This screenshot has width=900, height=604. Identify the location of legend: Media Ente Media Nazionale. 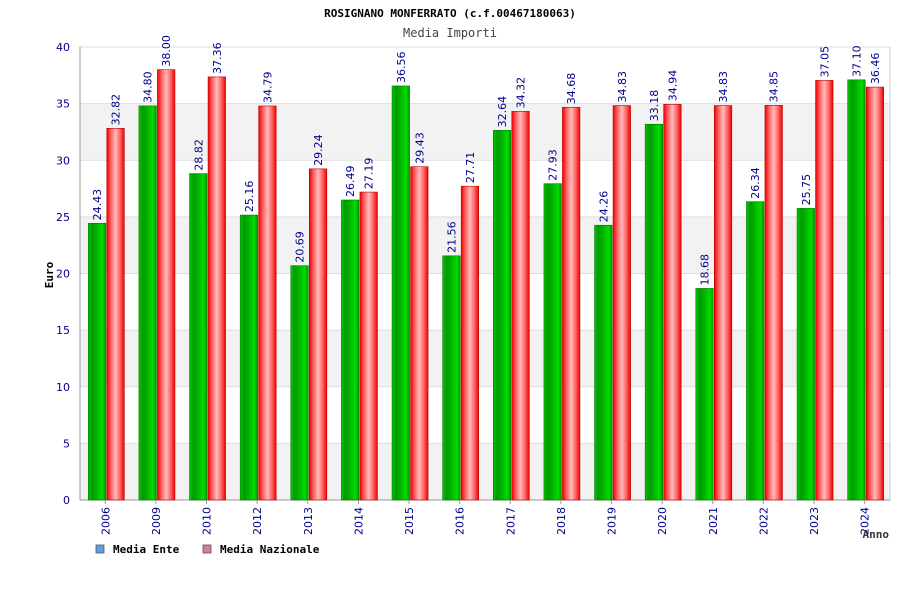
(207, 549).